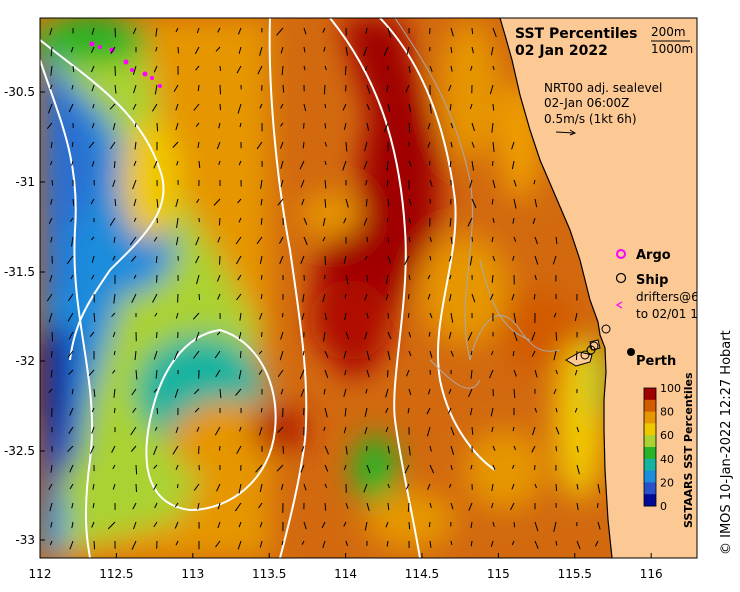  What do you see at coordinates (667, 482) in the screenshot?
I see `colorbar-tick-label: 20` at bounding box center [667, 482].